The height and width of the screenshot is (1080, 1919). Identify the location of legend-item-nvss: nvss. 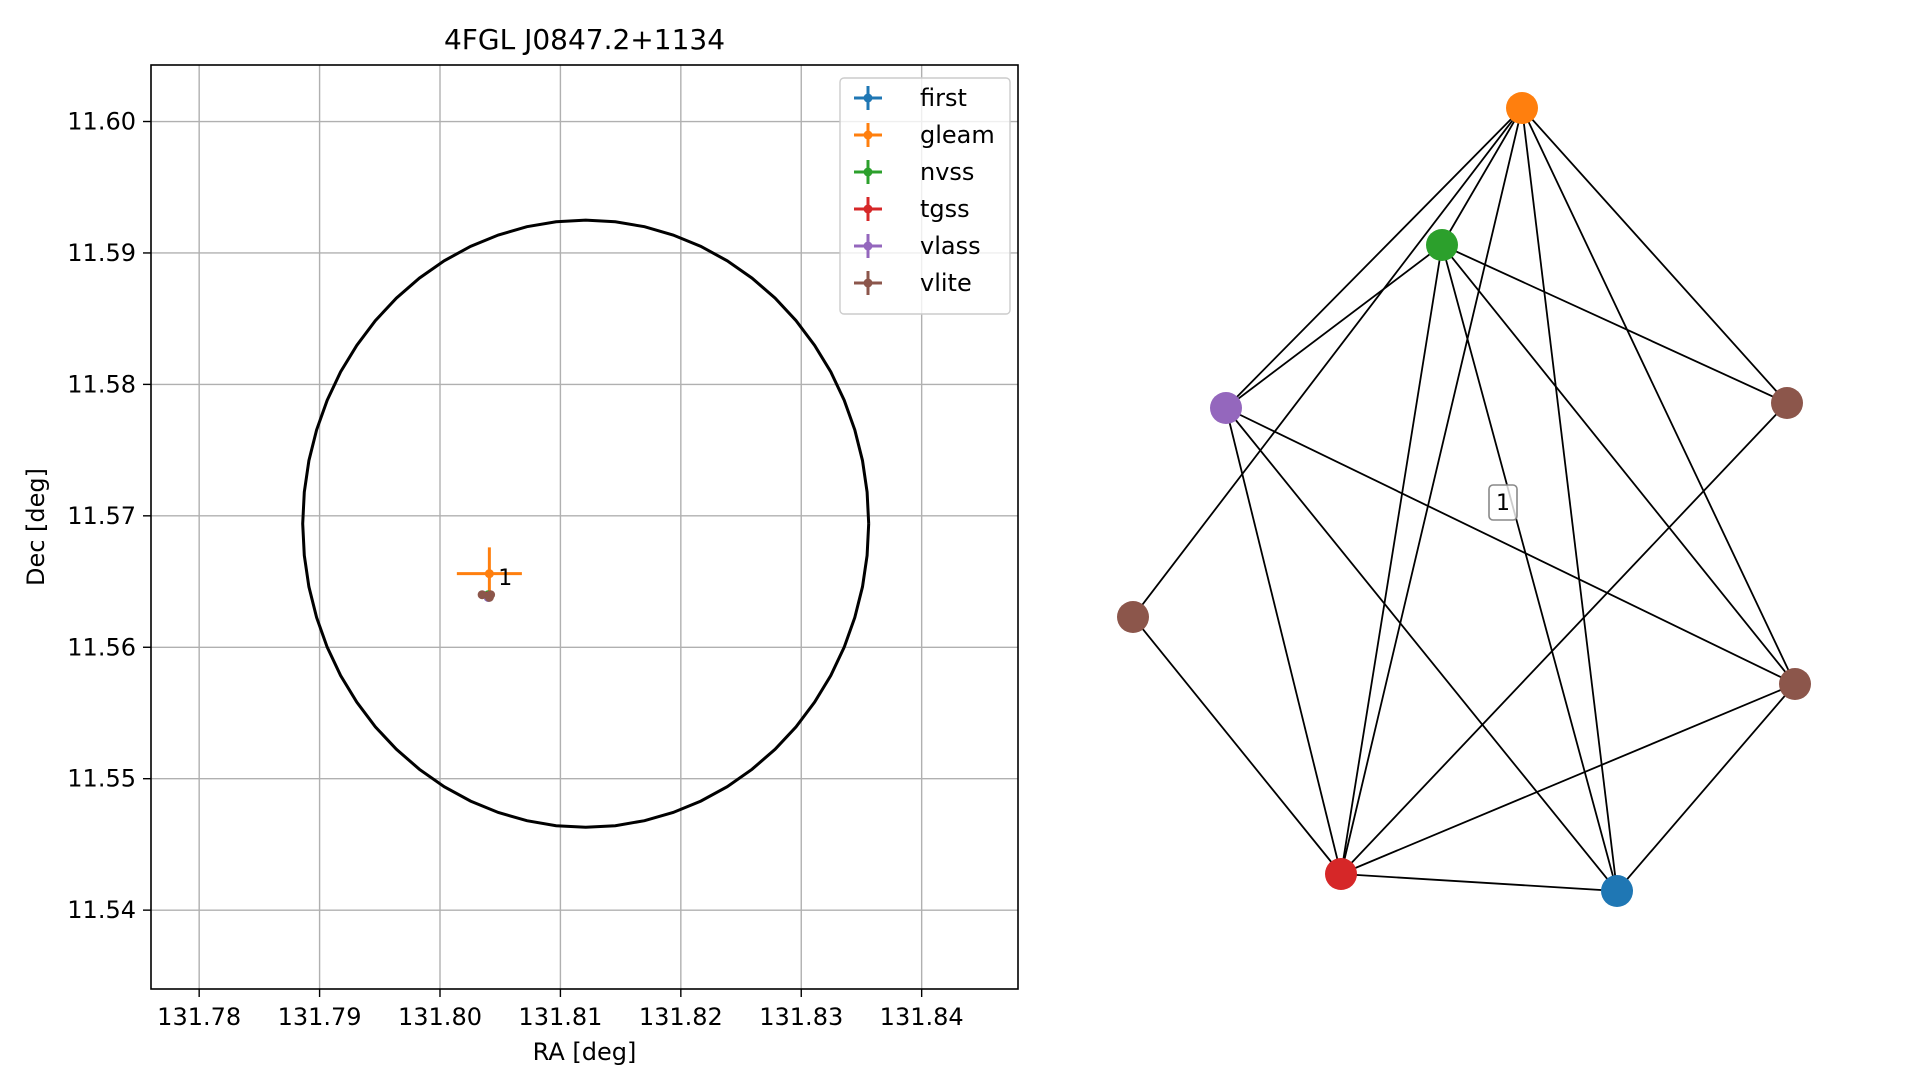
(914, 172).